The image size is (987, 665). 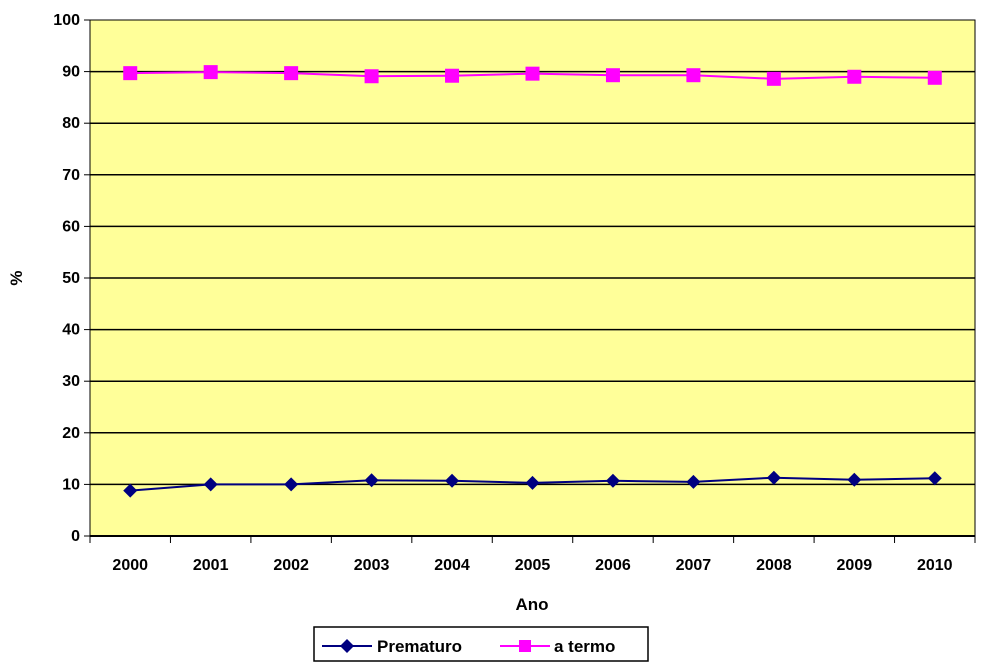 I want to click on x-tick-label: 2007, so click(x=694, y=565).